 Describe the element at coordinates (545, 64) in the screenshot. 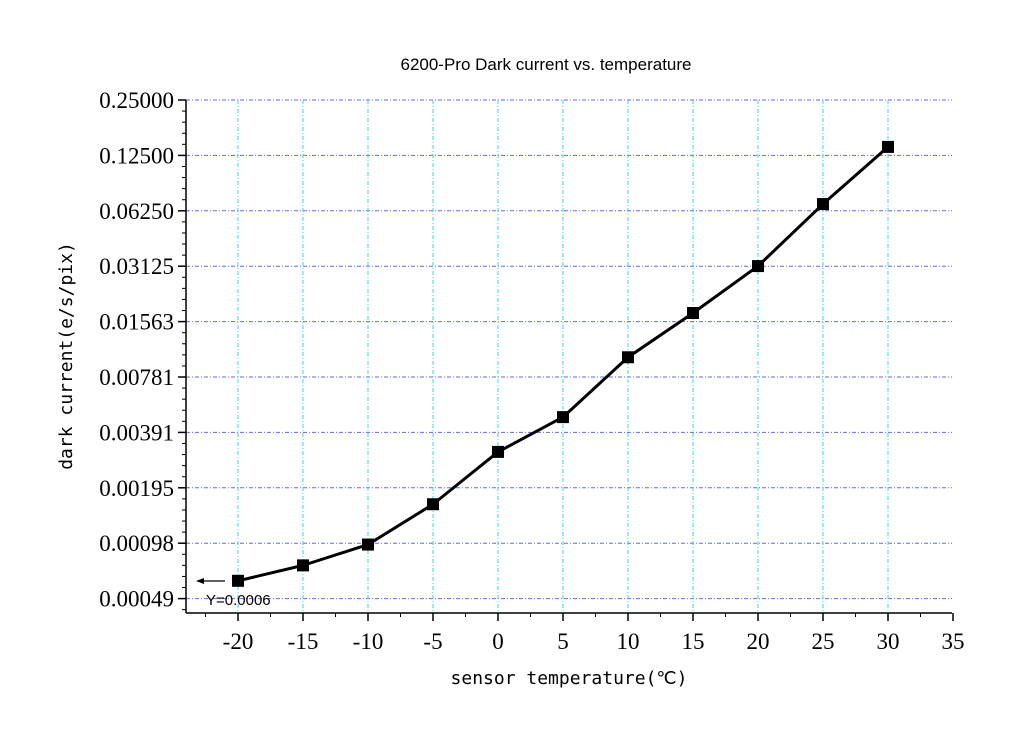

I see `chart-title: 6200-Pro Dark current vs. temperature` at that location.